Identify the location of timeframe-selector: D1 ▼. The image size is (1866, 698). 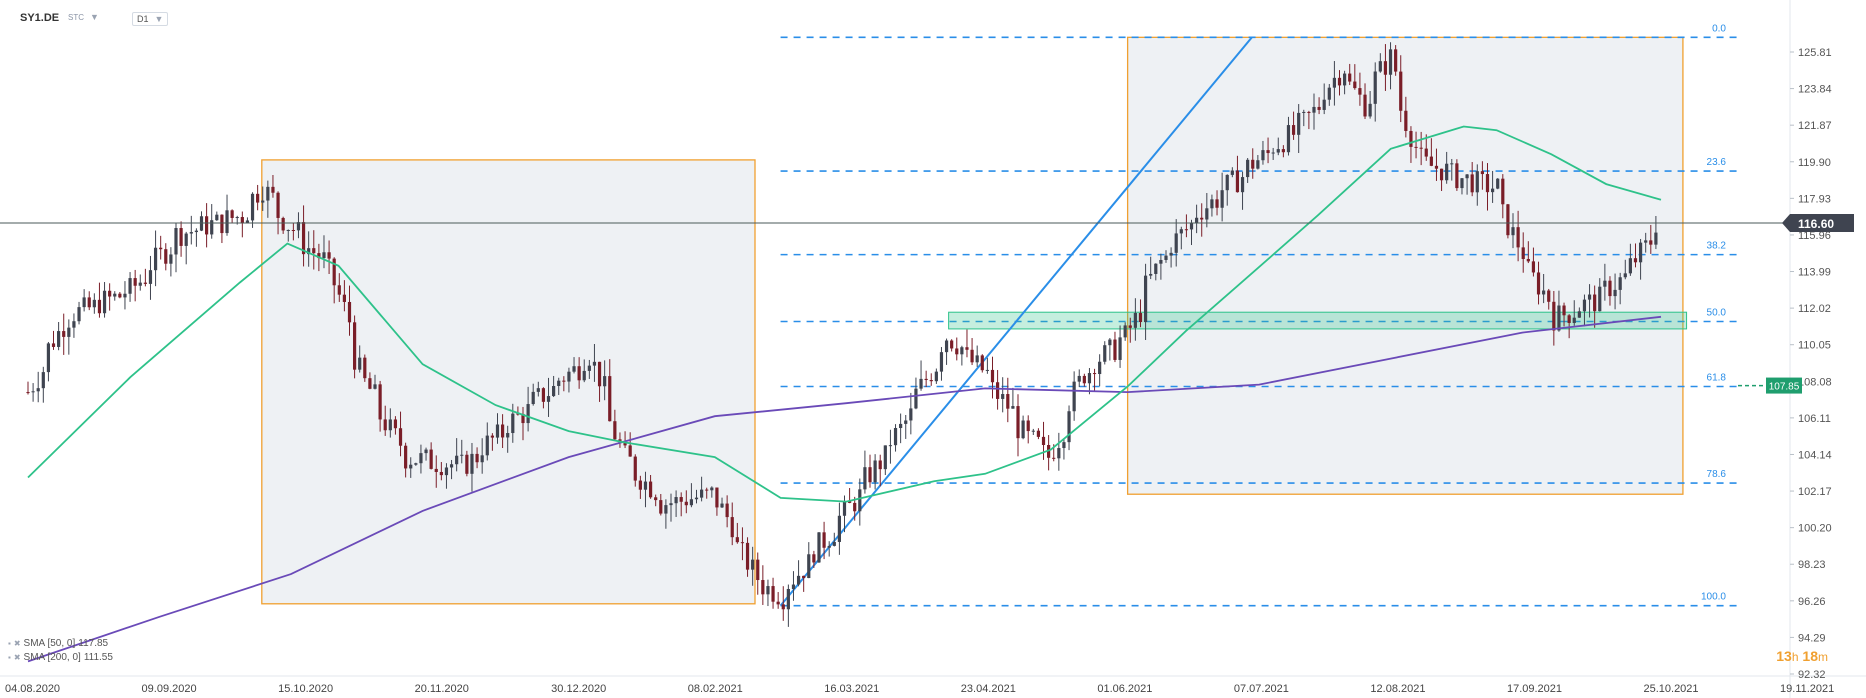
(150, 19).